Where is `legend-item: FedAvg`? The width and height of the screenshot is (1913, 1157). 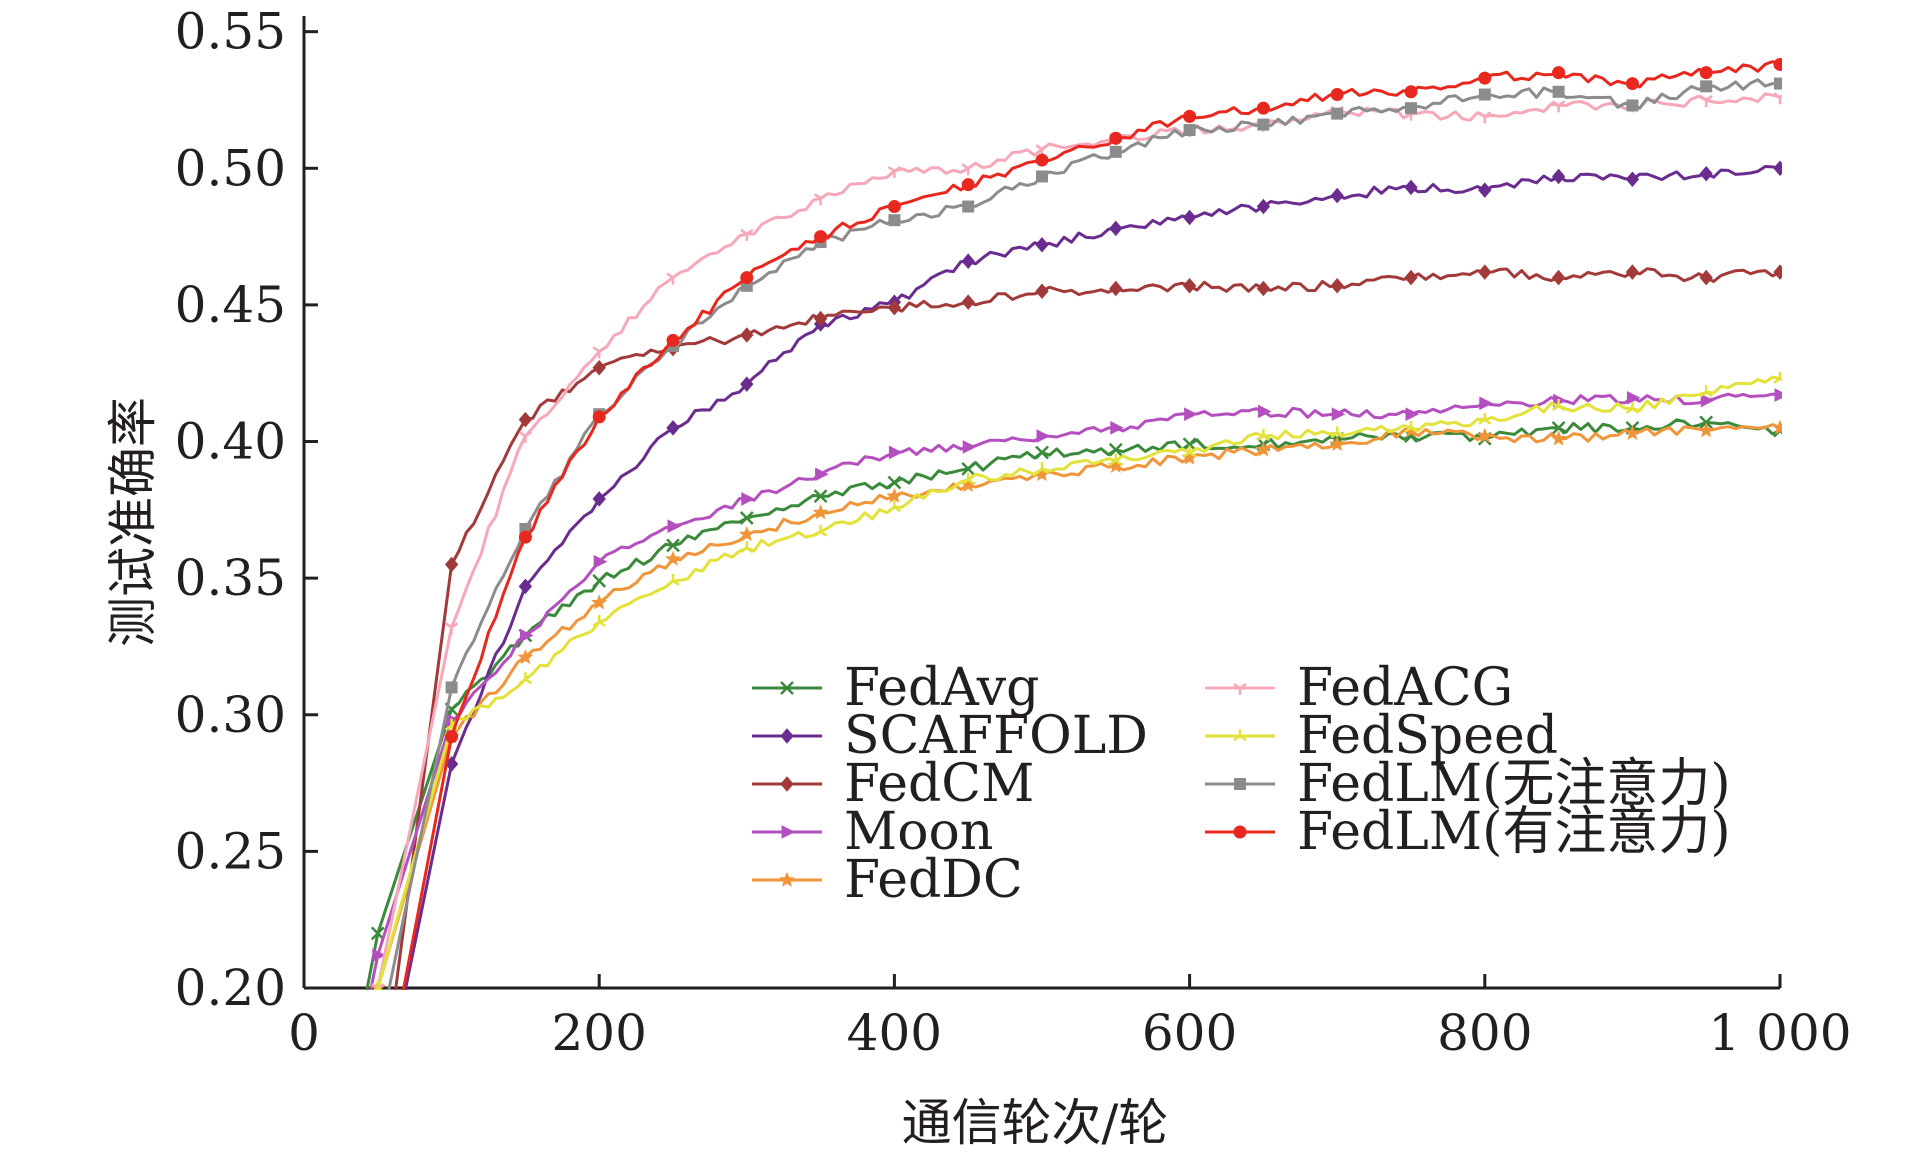
legend-item: FedAvg is located at coordinates (895, 688).